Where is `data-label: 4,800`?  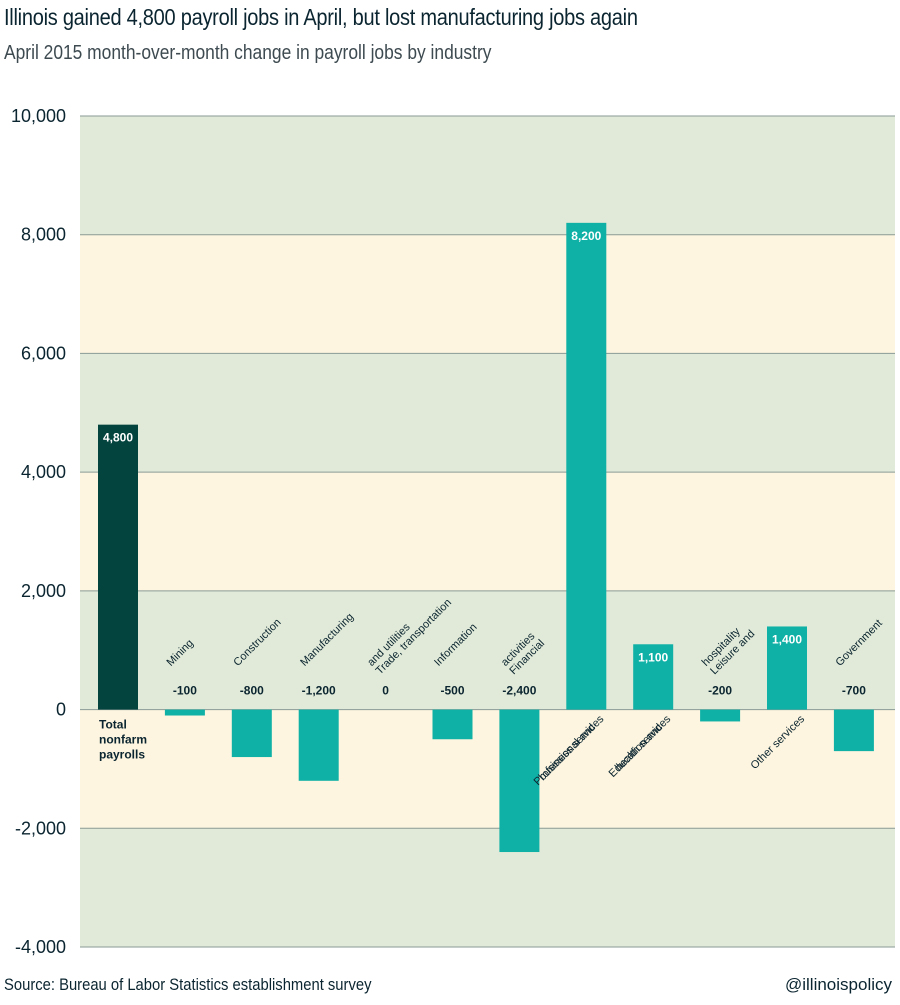 data-label: 4,800 is located at coordinates (118, 438).